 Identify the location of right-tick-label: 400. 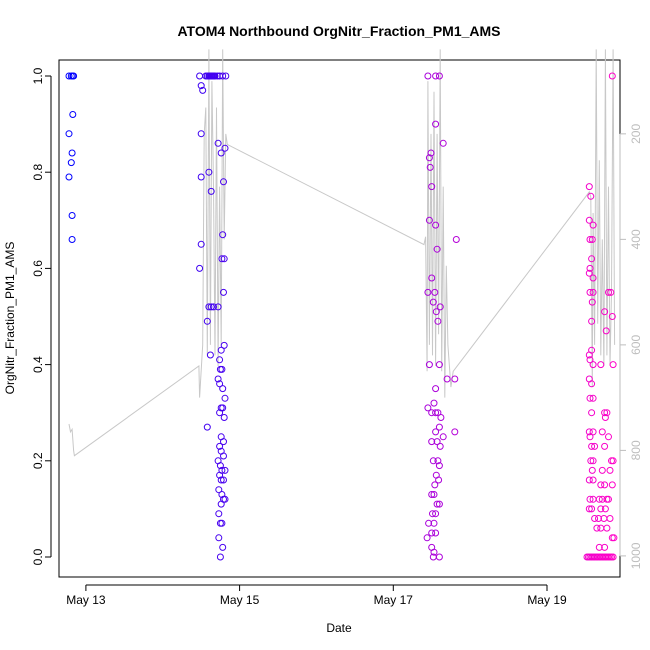
(636, 239).